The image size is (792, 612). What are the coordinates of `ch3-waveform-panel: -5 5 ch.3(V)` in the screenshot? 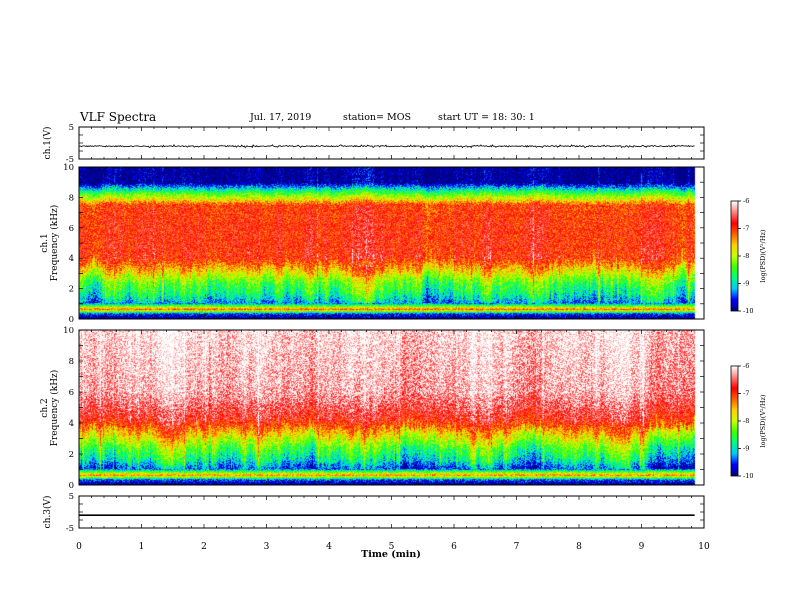 It's located at (373, 513).